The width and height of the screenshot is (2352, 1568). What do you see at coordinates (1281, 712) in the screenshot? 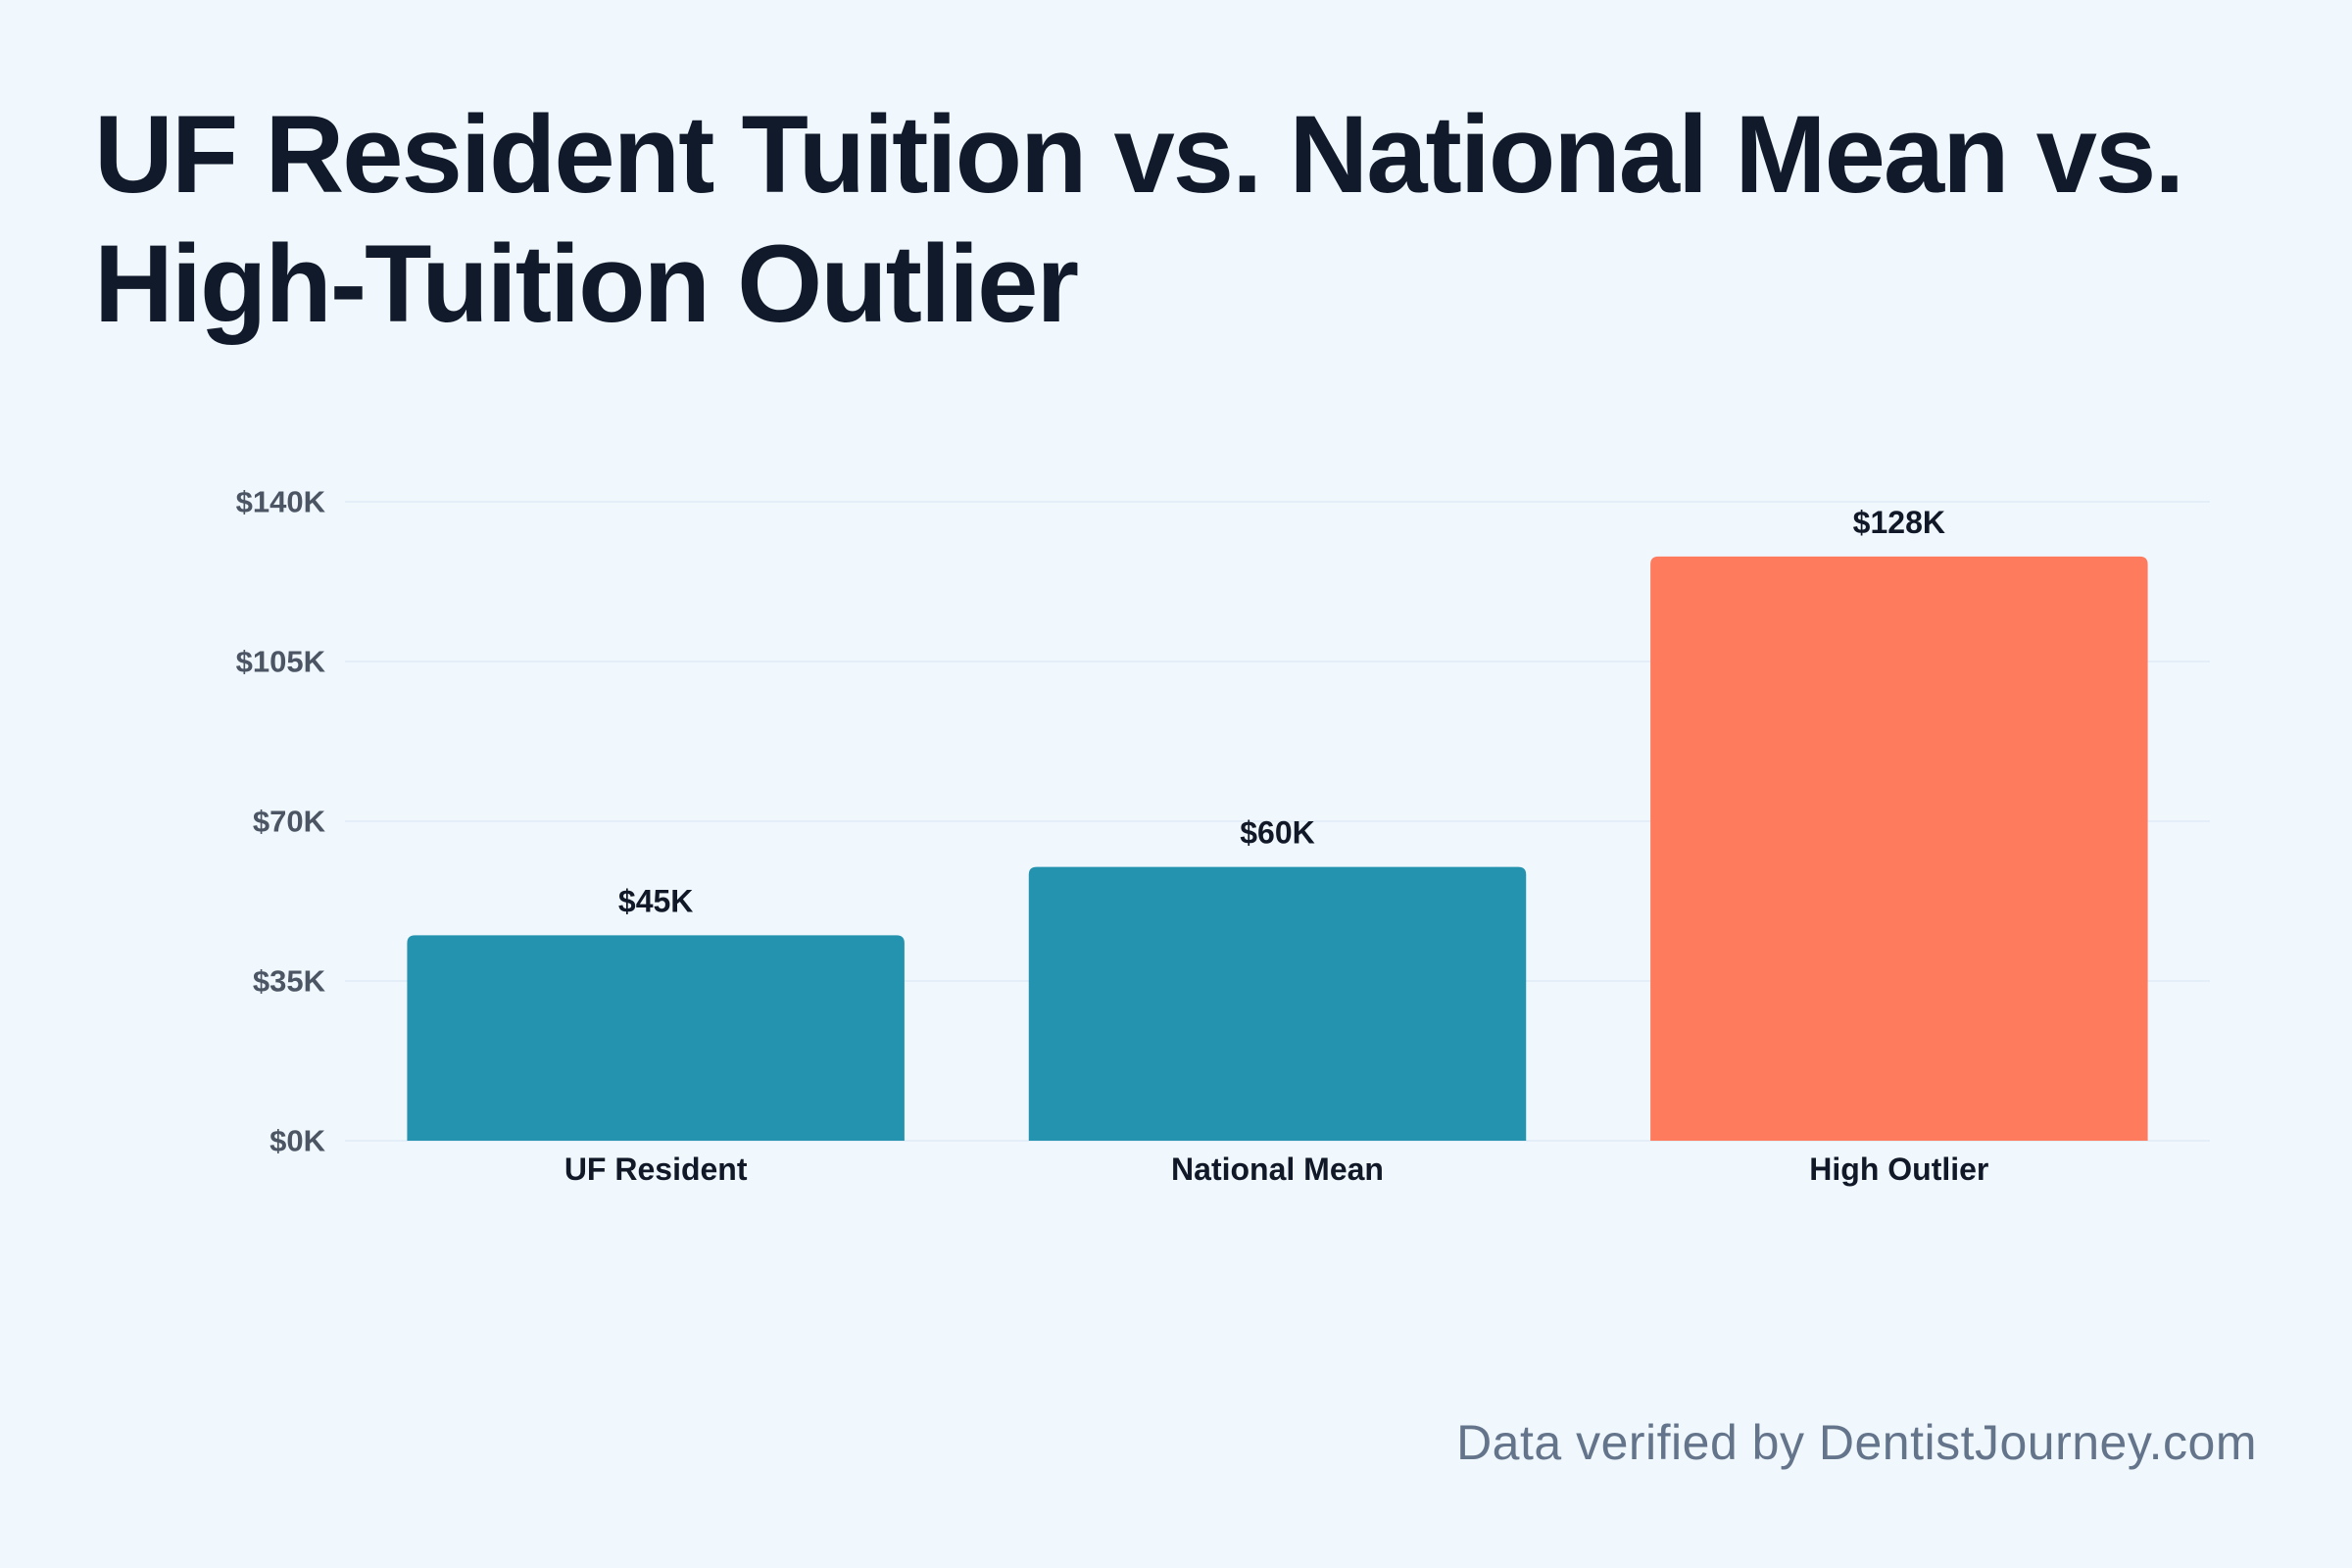
I see `value-labels: $45K $60K $128K` at bounding box center [1281, 712].